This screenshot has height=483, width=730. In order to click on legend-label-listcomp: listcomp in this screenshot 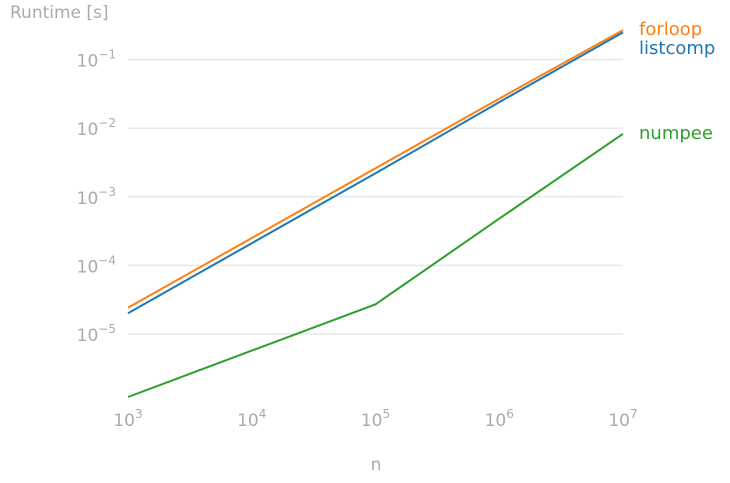, I will do `click(677, 48)`.